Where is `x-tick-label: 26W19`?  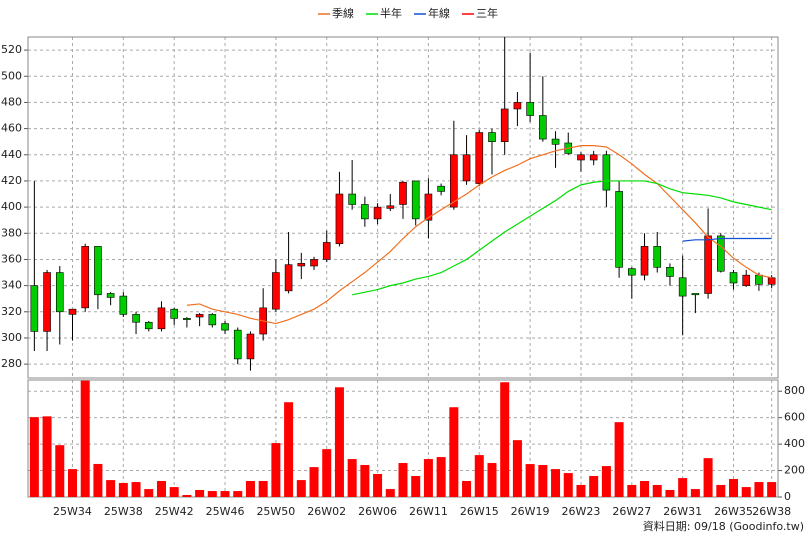
x-tick-label: 26W19 is located at coordinates (530, 511).